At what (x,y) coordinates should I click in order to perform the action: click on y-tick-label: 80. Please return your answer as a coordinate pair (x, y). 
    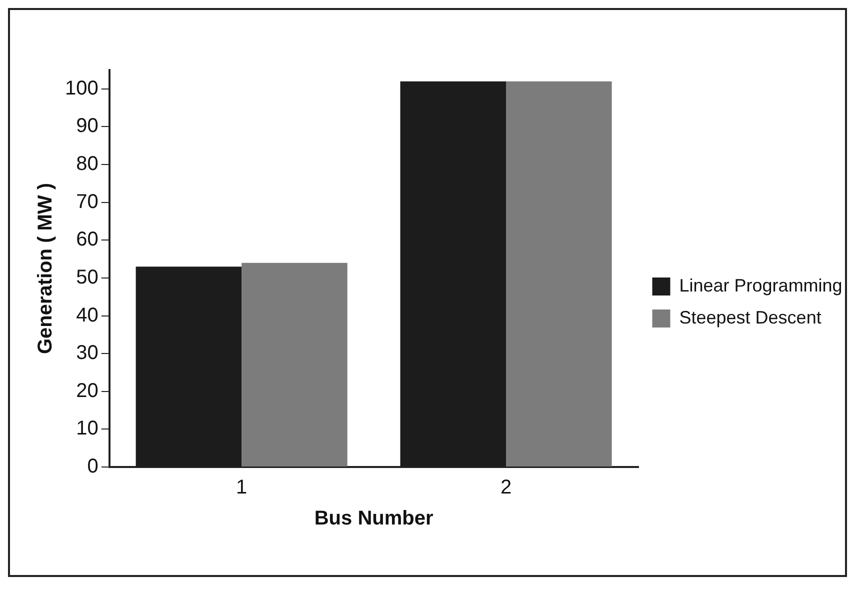
    Looking at the image, I should click on (87, 164).